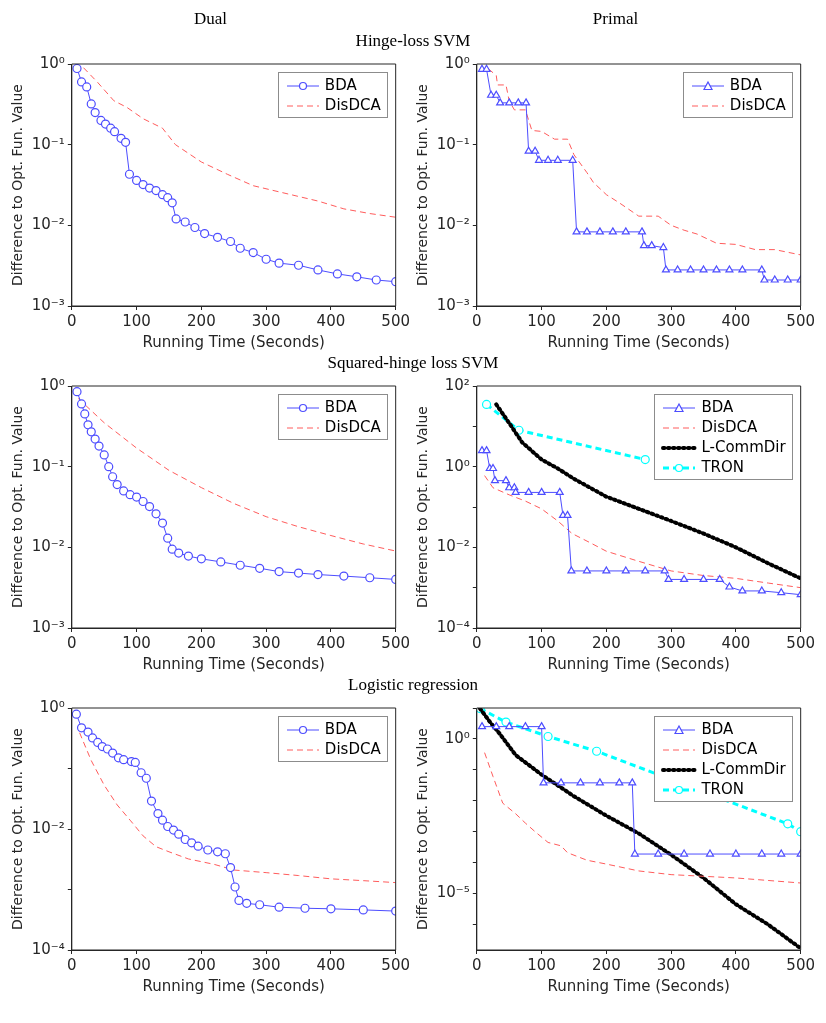 The width and height of the screenshot is (826, 1023). Describe the element at coordinates (647, 491) in the screenshot. I see `line-series` at that location.